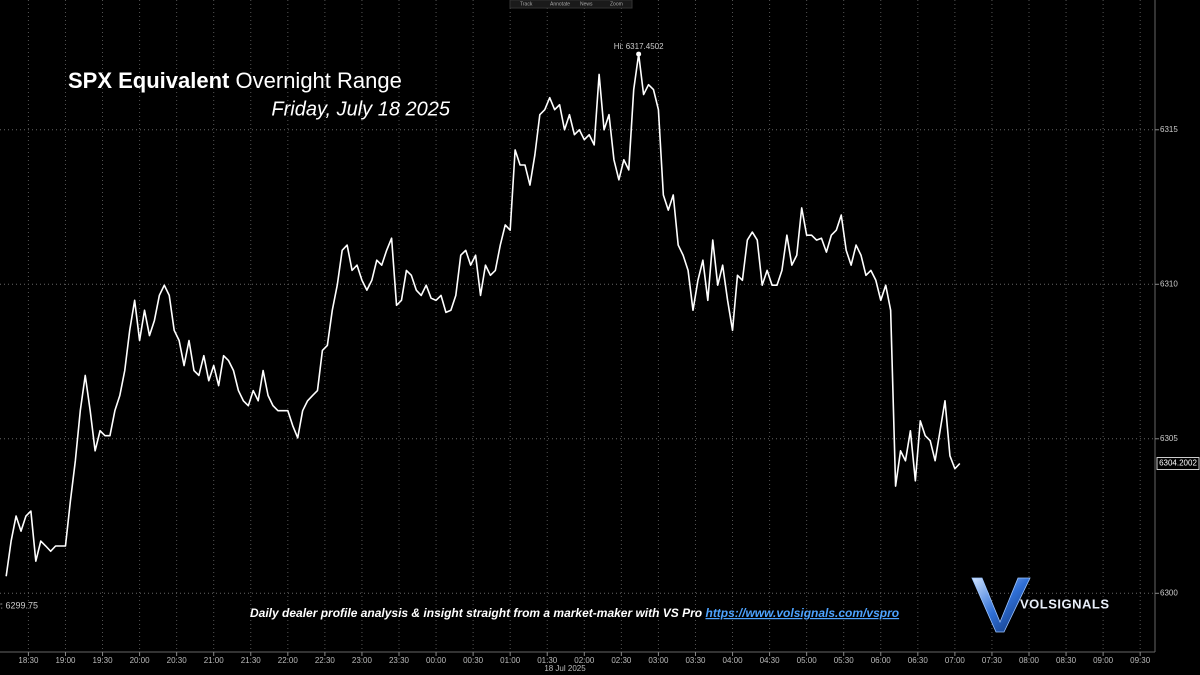 Image resolution: width=1200 pixels, height=675 pixels. I want to click on x-tick-label: 09:00, so click(1103, 660).